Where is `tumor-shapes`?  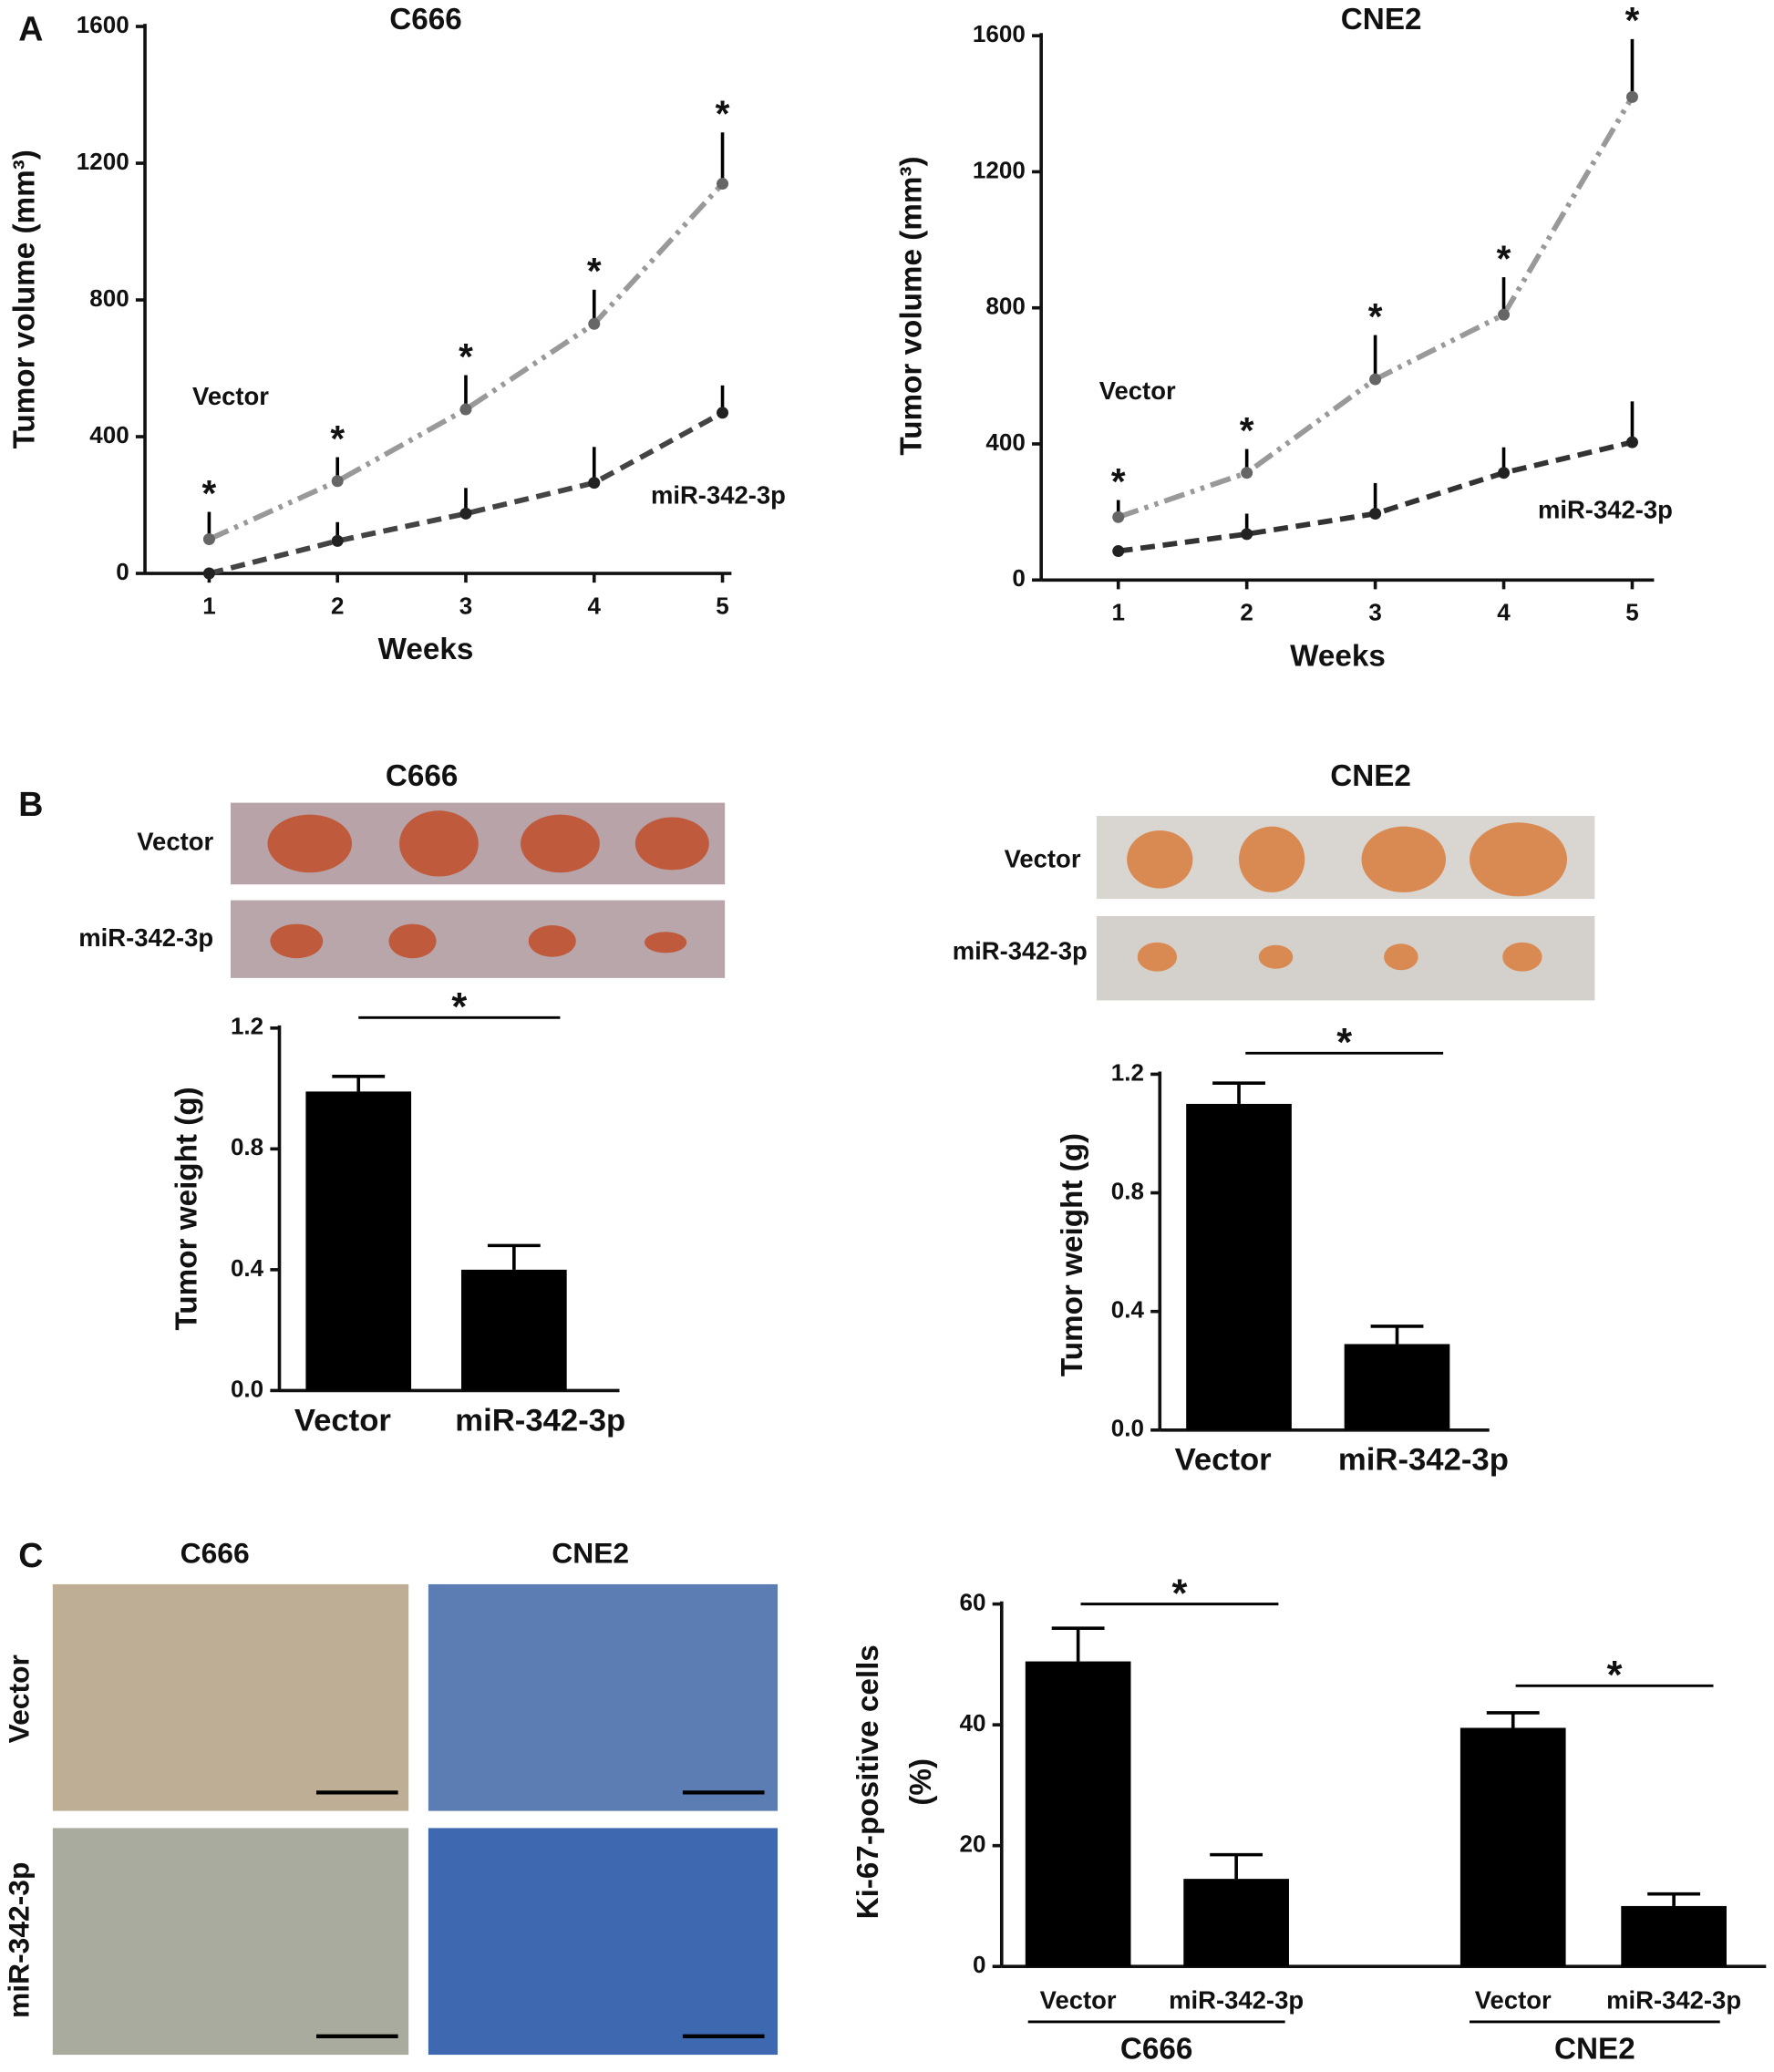
tumor-shapes is located at coordinates (488, 884).